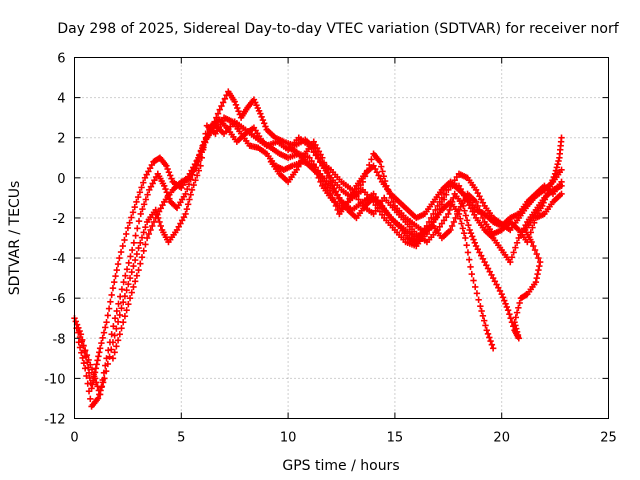 Image resolution: width=640 pixels, height=480 pixels. Describe the element at coordinates (15, 238) in the screenshot. I see `y-axis-label: SDTVAR / TECUs` at that location.